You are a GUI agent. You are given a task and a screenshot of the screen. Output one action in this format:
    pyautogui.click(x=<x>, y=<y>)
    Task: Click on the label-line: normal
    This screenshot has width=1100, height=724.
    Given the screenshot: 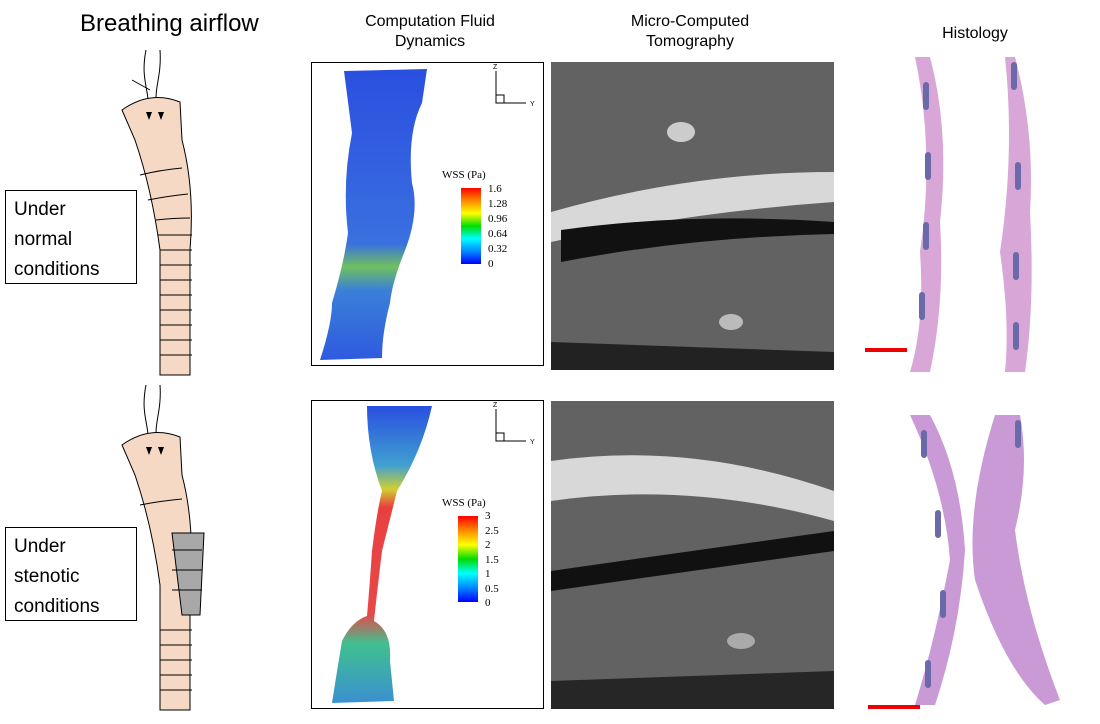 What is the action you would take?
    pyautogui.click(x=43, y=239)
    